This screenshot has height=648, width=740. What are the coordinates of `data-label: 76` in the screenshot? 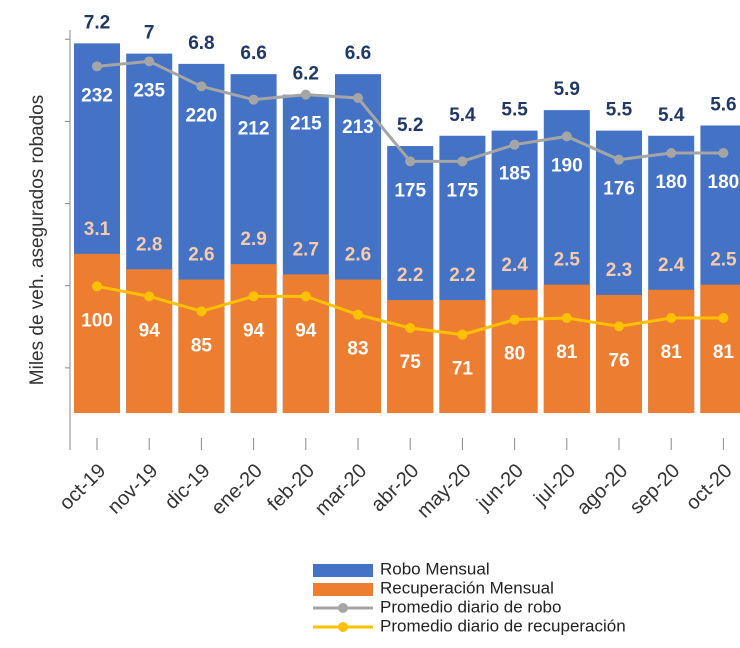 It's located at (618, 360).